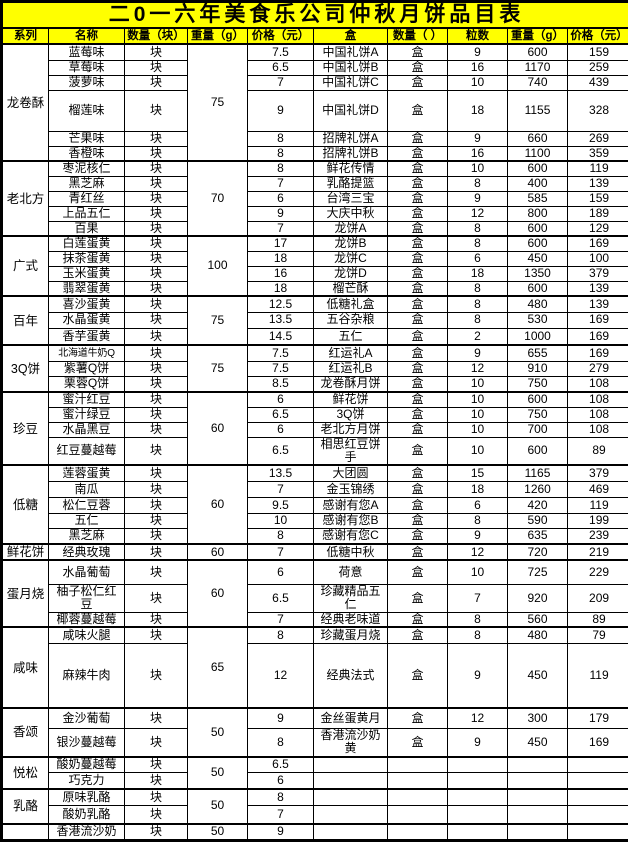 This screenshot has width=628, height=842. Describe the element at coordinates (87, 168) in the screenshot. I see `cell-name: 枣泥核仁` at that location.